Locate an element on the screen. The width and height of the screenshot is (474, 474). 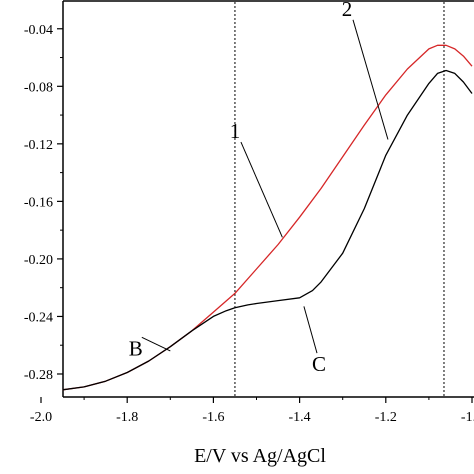
annotation-label-B: B is located at coordinates (136, 348).